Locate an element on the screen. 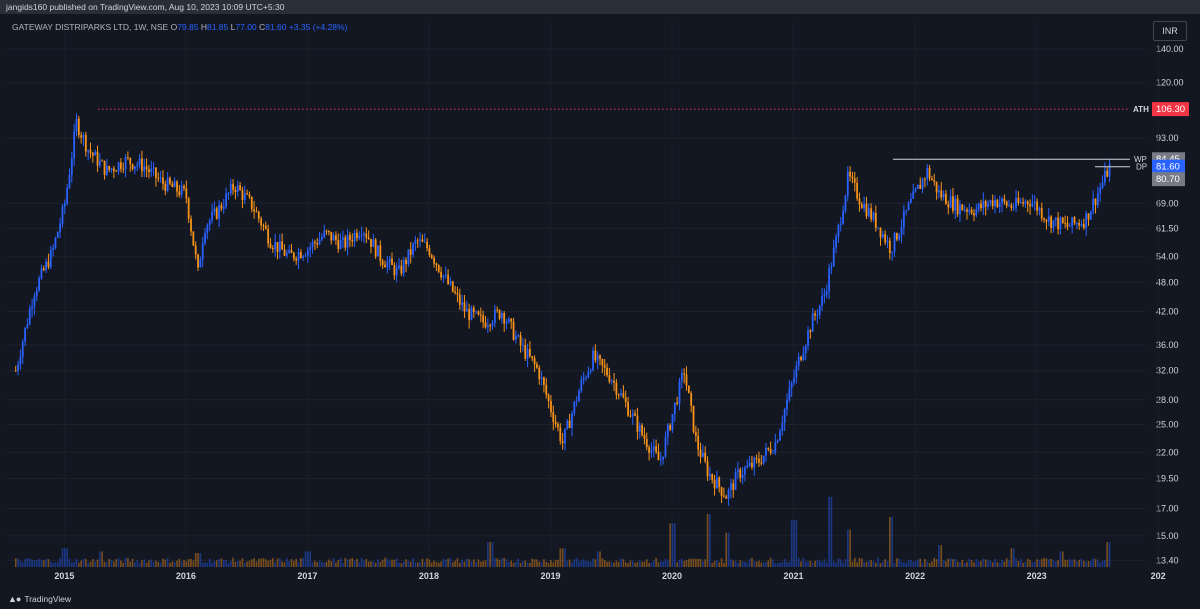  low-price-text: 80.70 is located at coordinates (1168, 179).